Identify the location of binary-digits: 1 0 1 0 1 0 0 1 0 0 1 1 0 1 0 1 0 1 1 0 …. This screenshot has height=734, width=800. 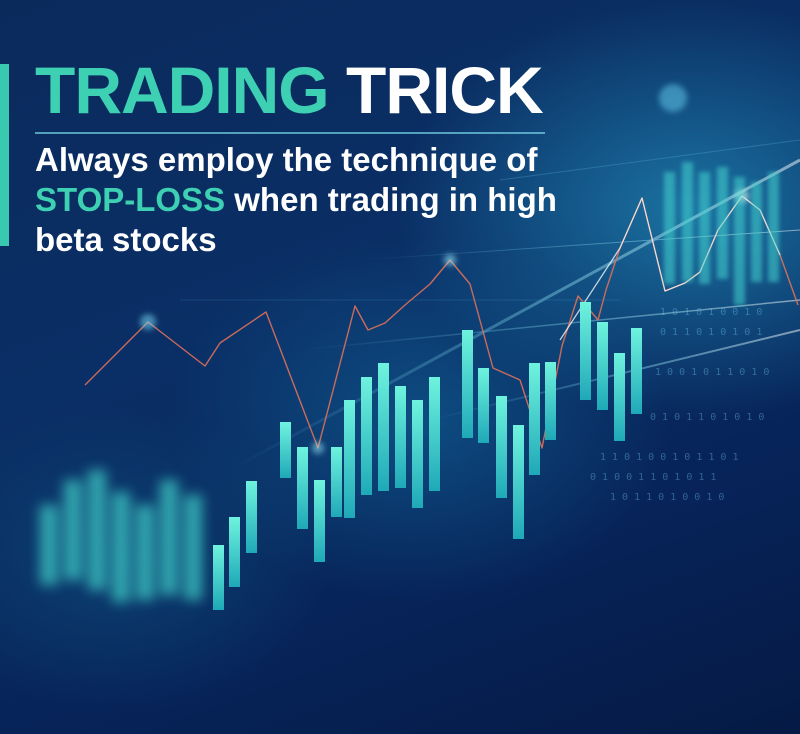
(679, 405).